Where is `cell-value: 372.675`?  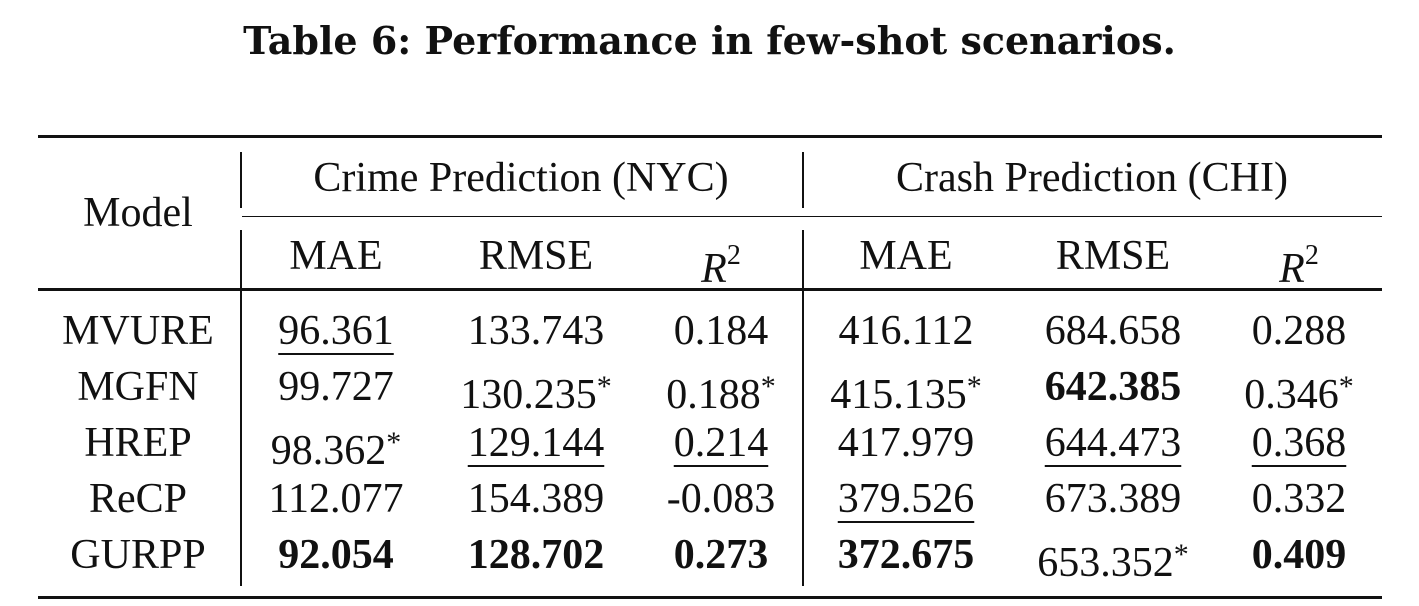
cell-value: 372.675 is located at coordinates (906, 555).